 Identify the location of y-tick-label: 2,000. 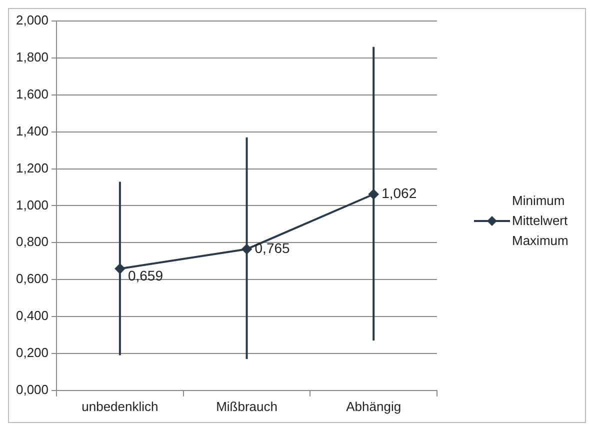
(32, 20).